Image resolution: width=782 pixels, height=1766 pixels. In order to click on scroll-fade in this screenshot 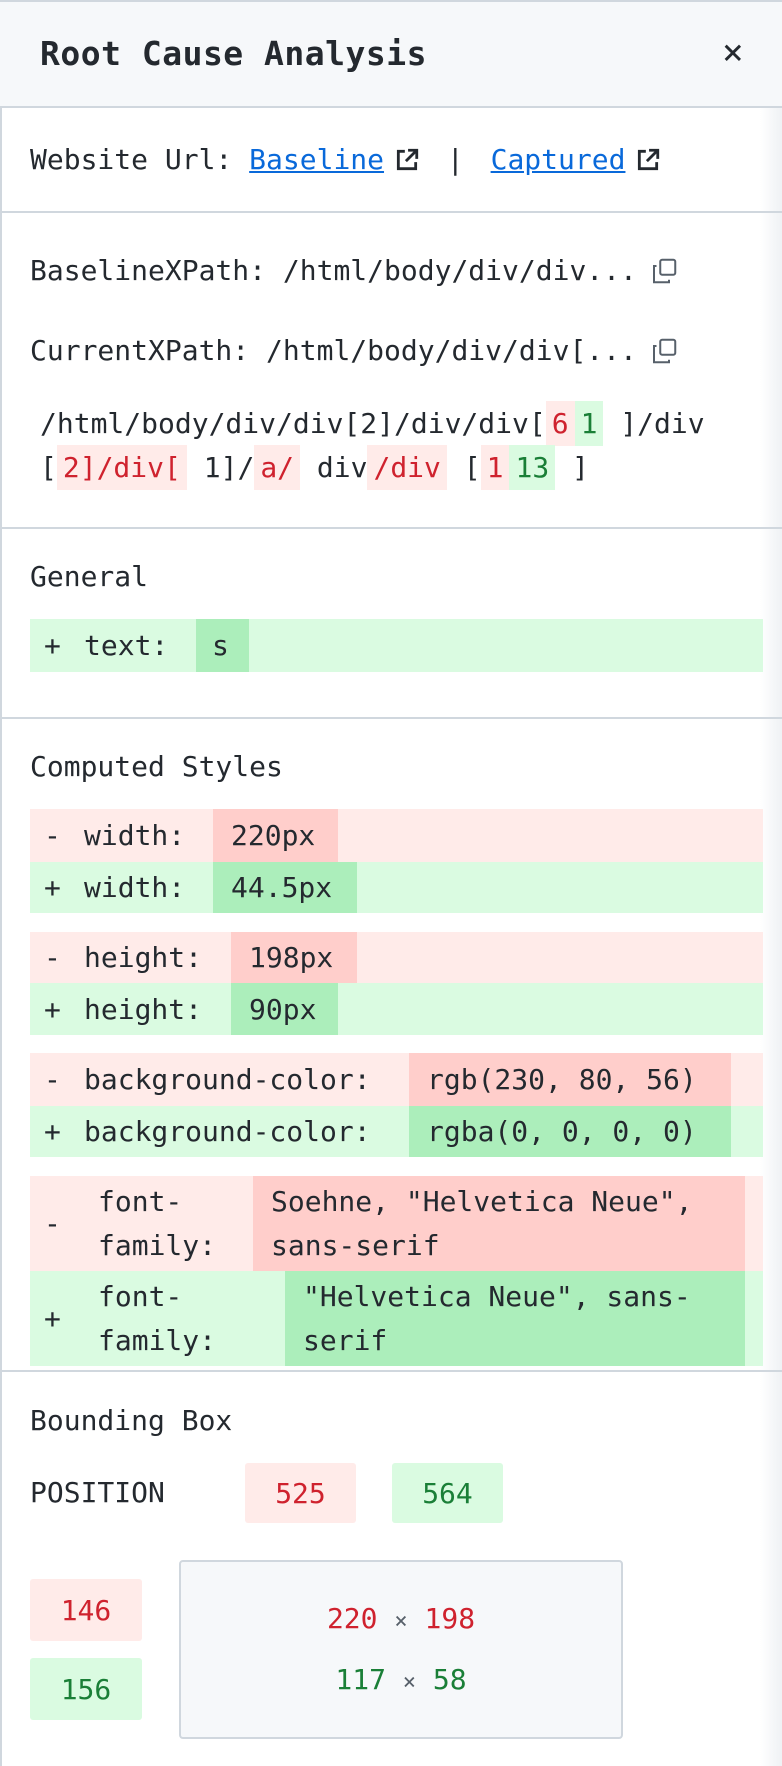, I will do `click(771, 883)`.